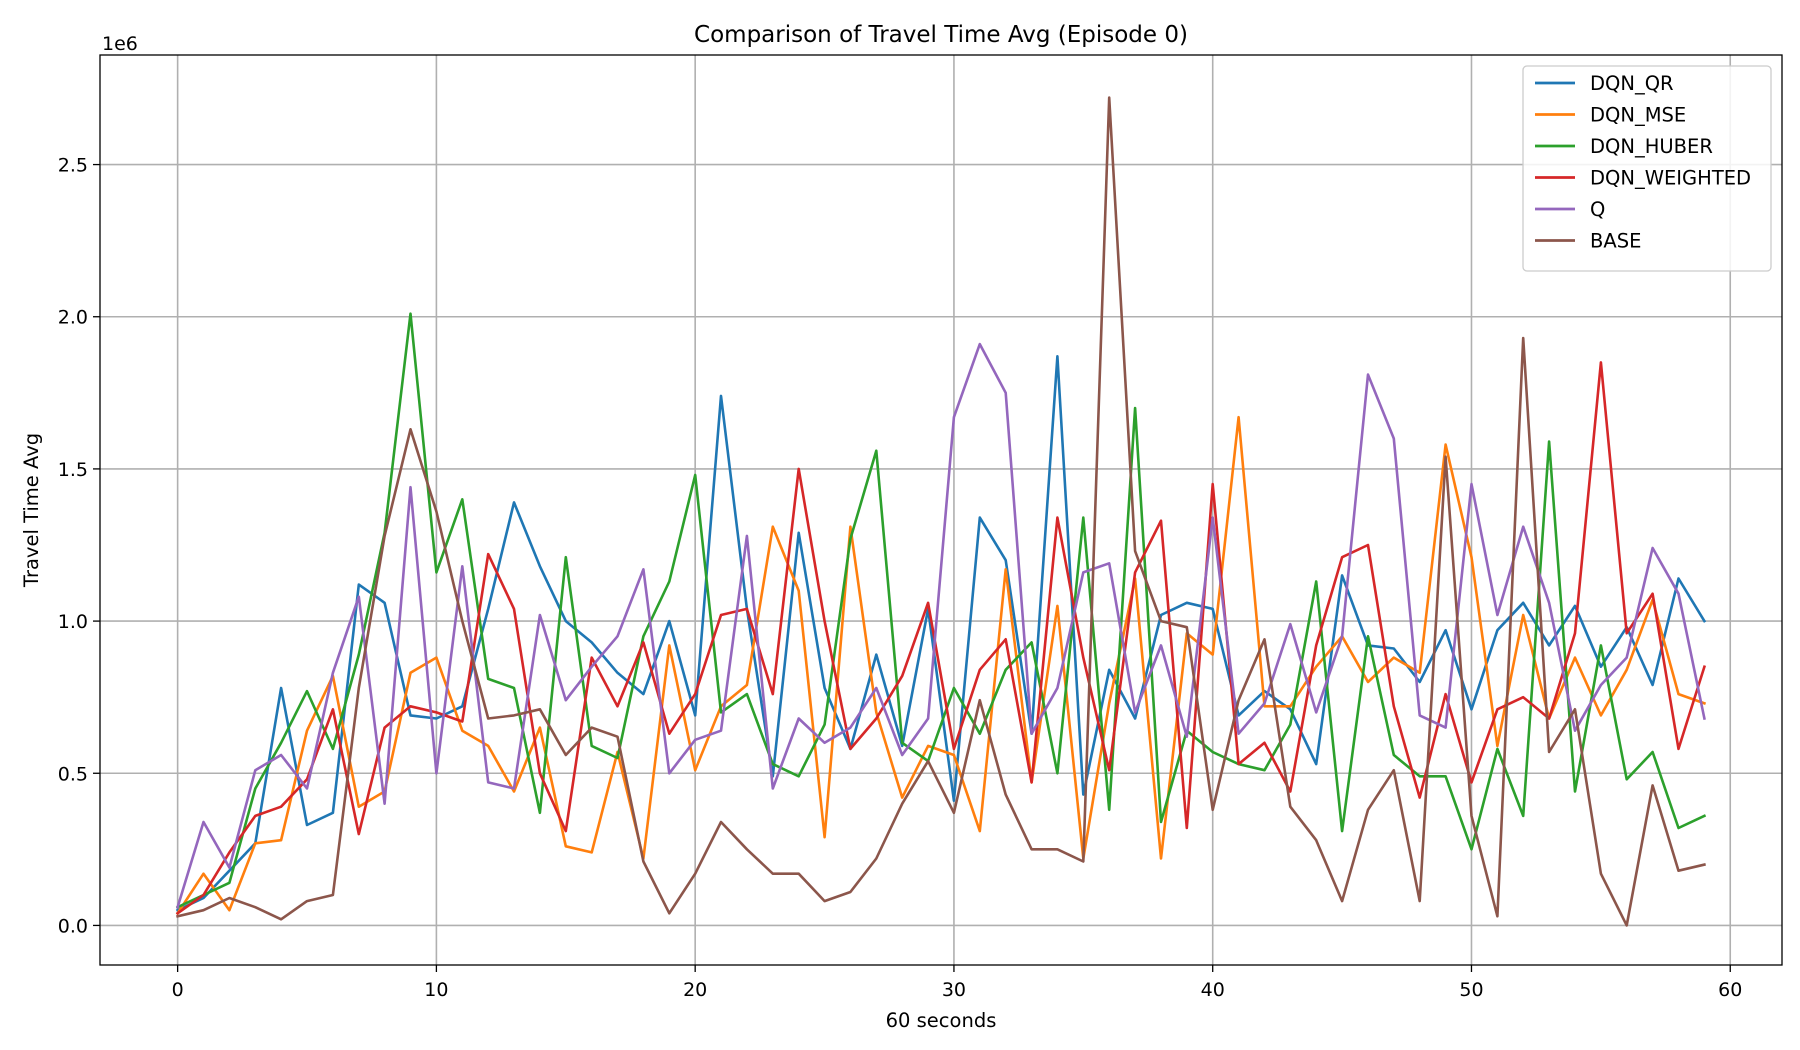 The width and height of the screenshot is (1800, 1050). I want to click on legend-label: Q, so click(1597, 209).